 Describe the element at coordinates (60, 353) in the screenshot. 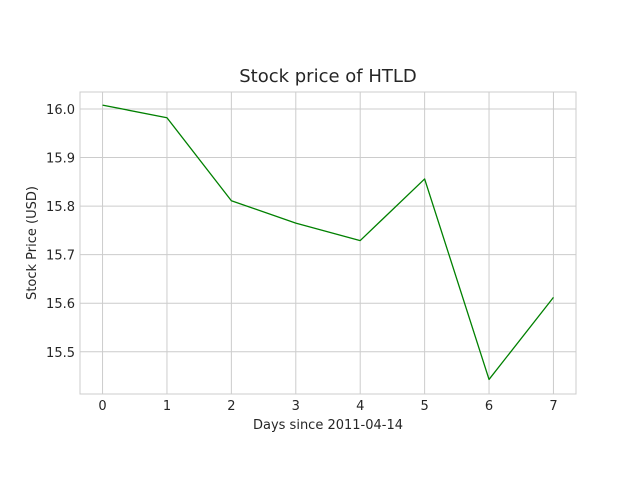

I see `y-tick-label: 15.5` at that location.